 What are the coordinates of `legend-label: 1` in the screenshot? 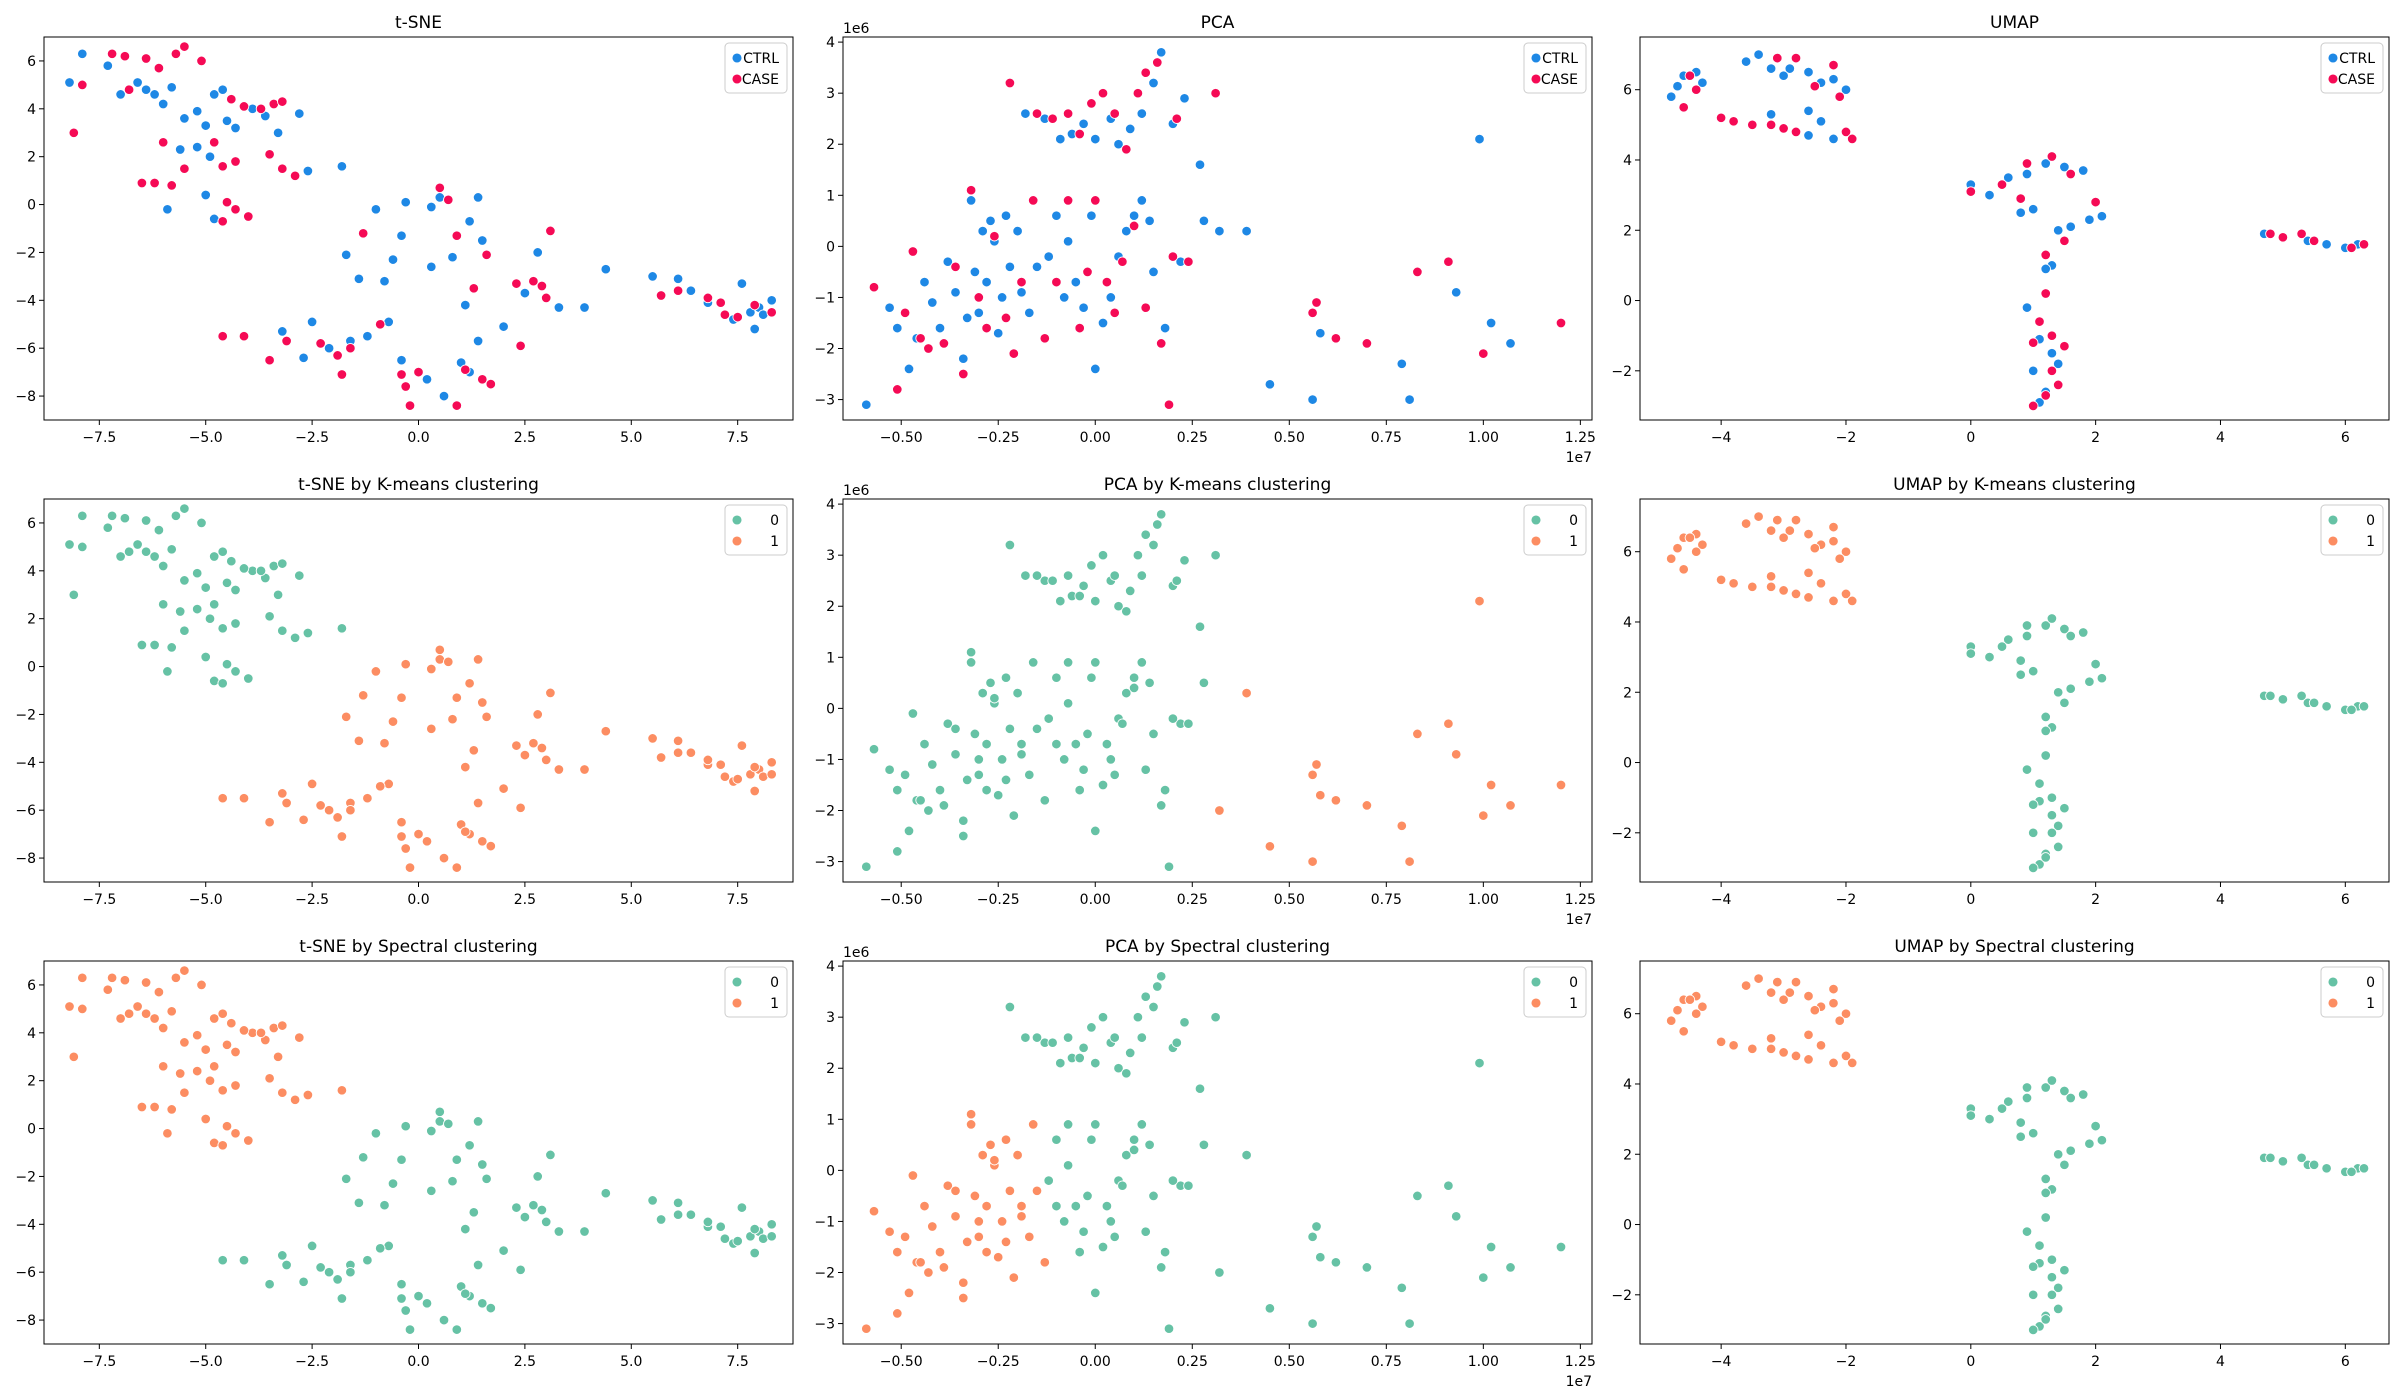 It's located at (1573, 542).